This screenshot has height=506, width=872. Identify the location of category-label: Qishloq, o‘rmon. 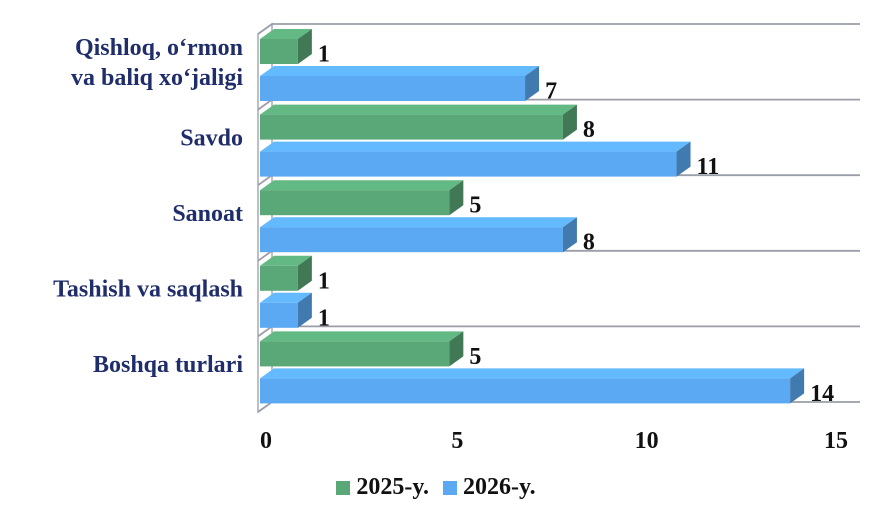
(159, 48).